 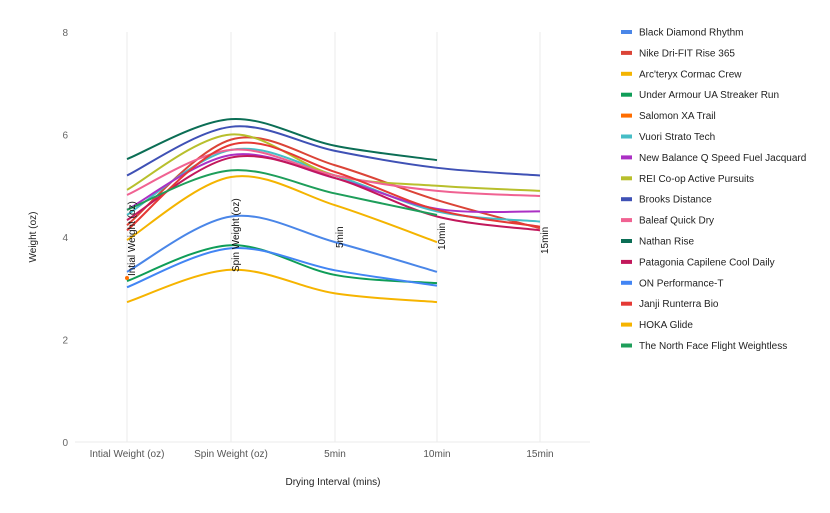 I want to click on x-tick-label: Intial Weight (oz), so click(x=127, y=454).